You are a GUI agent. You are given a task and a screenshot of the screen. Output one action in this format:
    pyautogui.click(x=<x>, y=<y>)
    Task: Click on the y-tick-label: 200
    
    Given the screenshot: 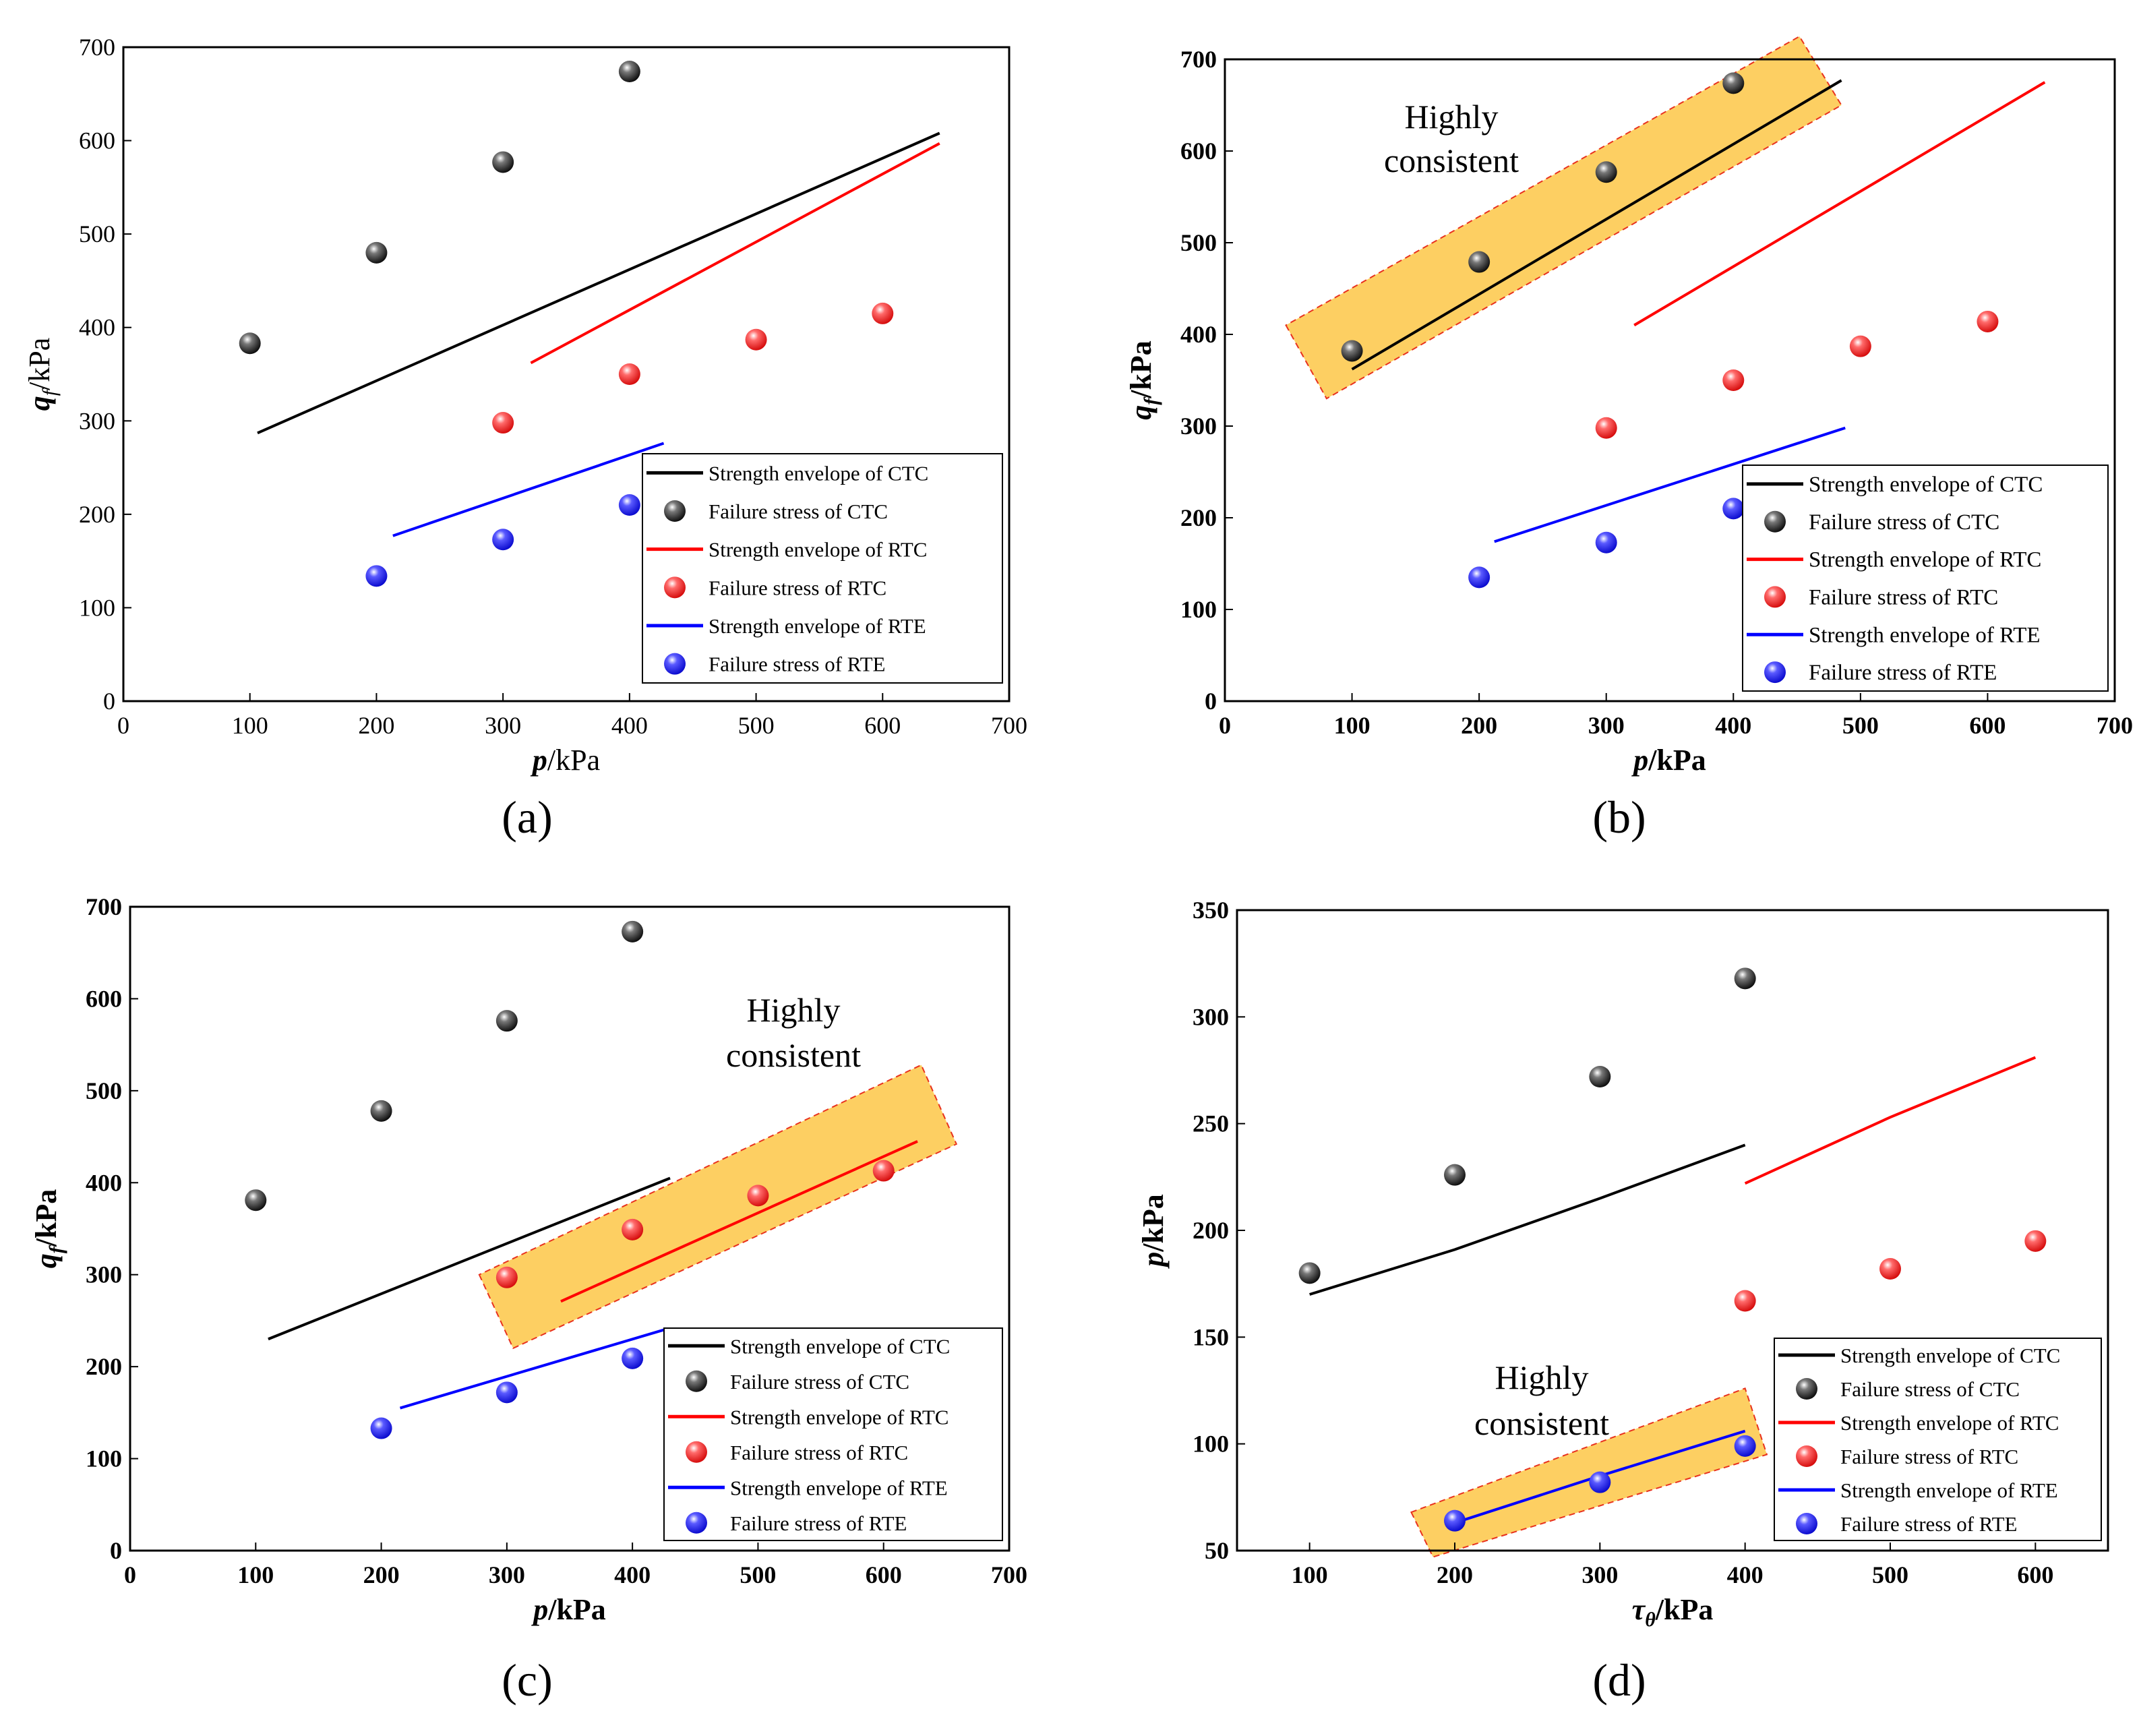 What is the action you would take?
    pyautogui.click(x=97, y=514)
    